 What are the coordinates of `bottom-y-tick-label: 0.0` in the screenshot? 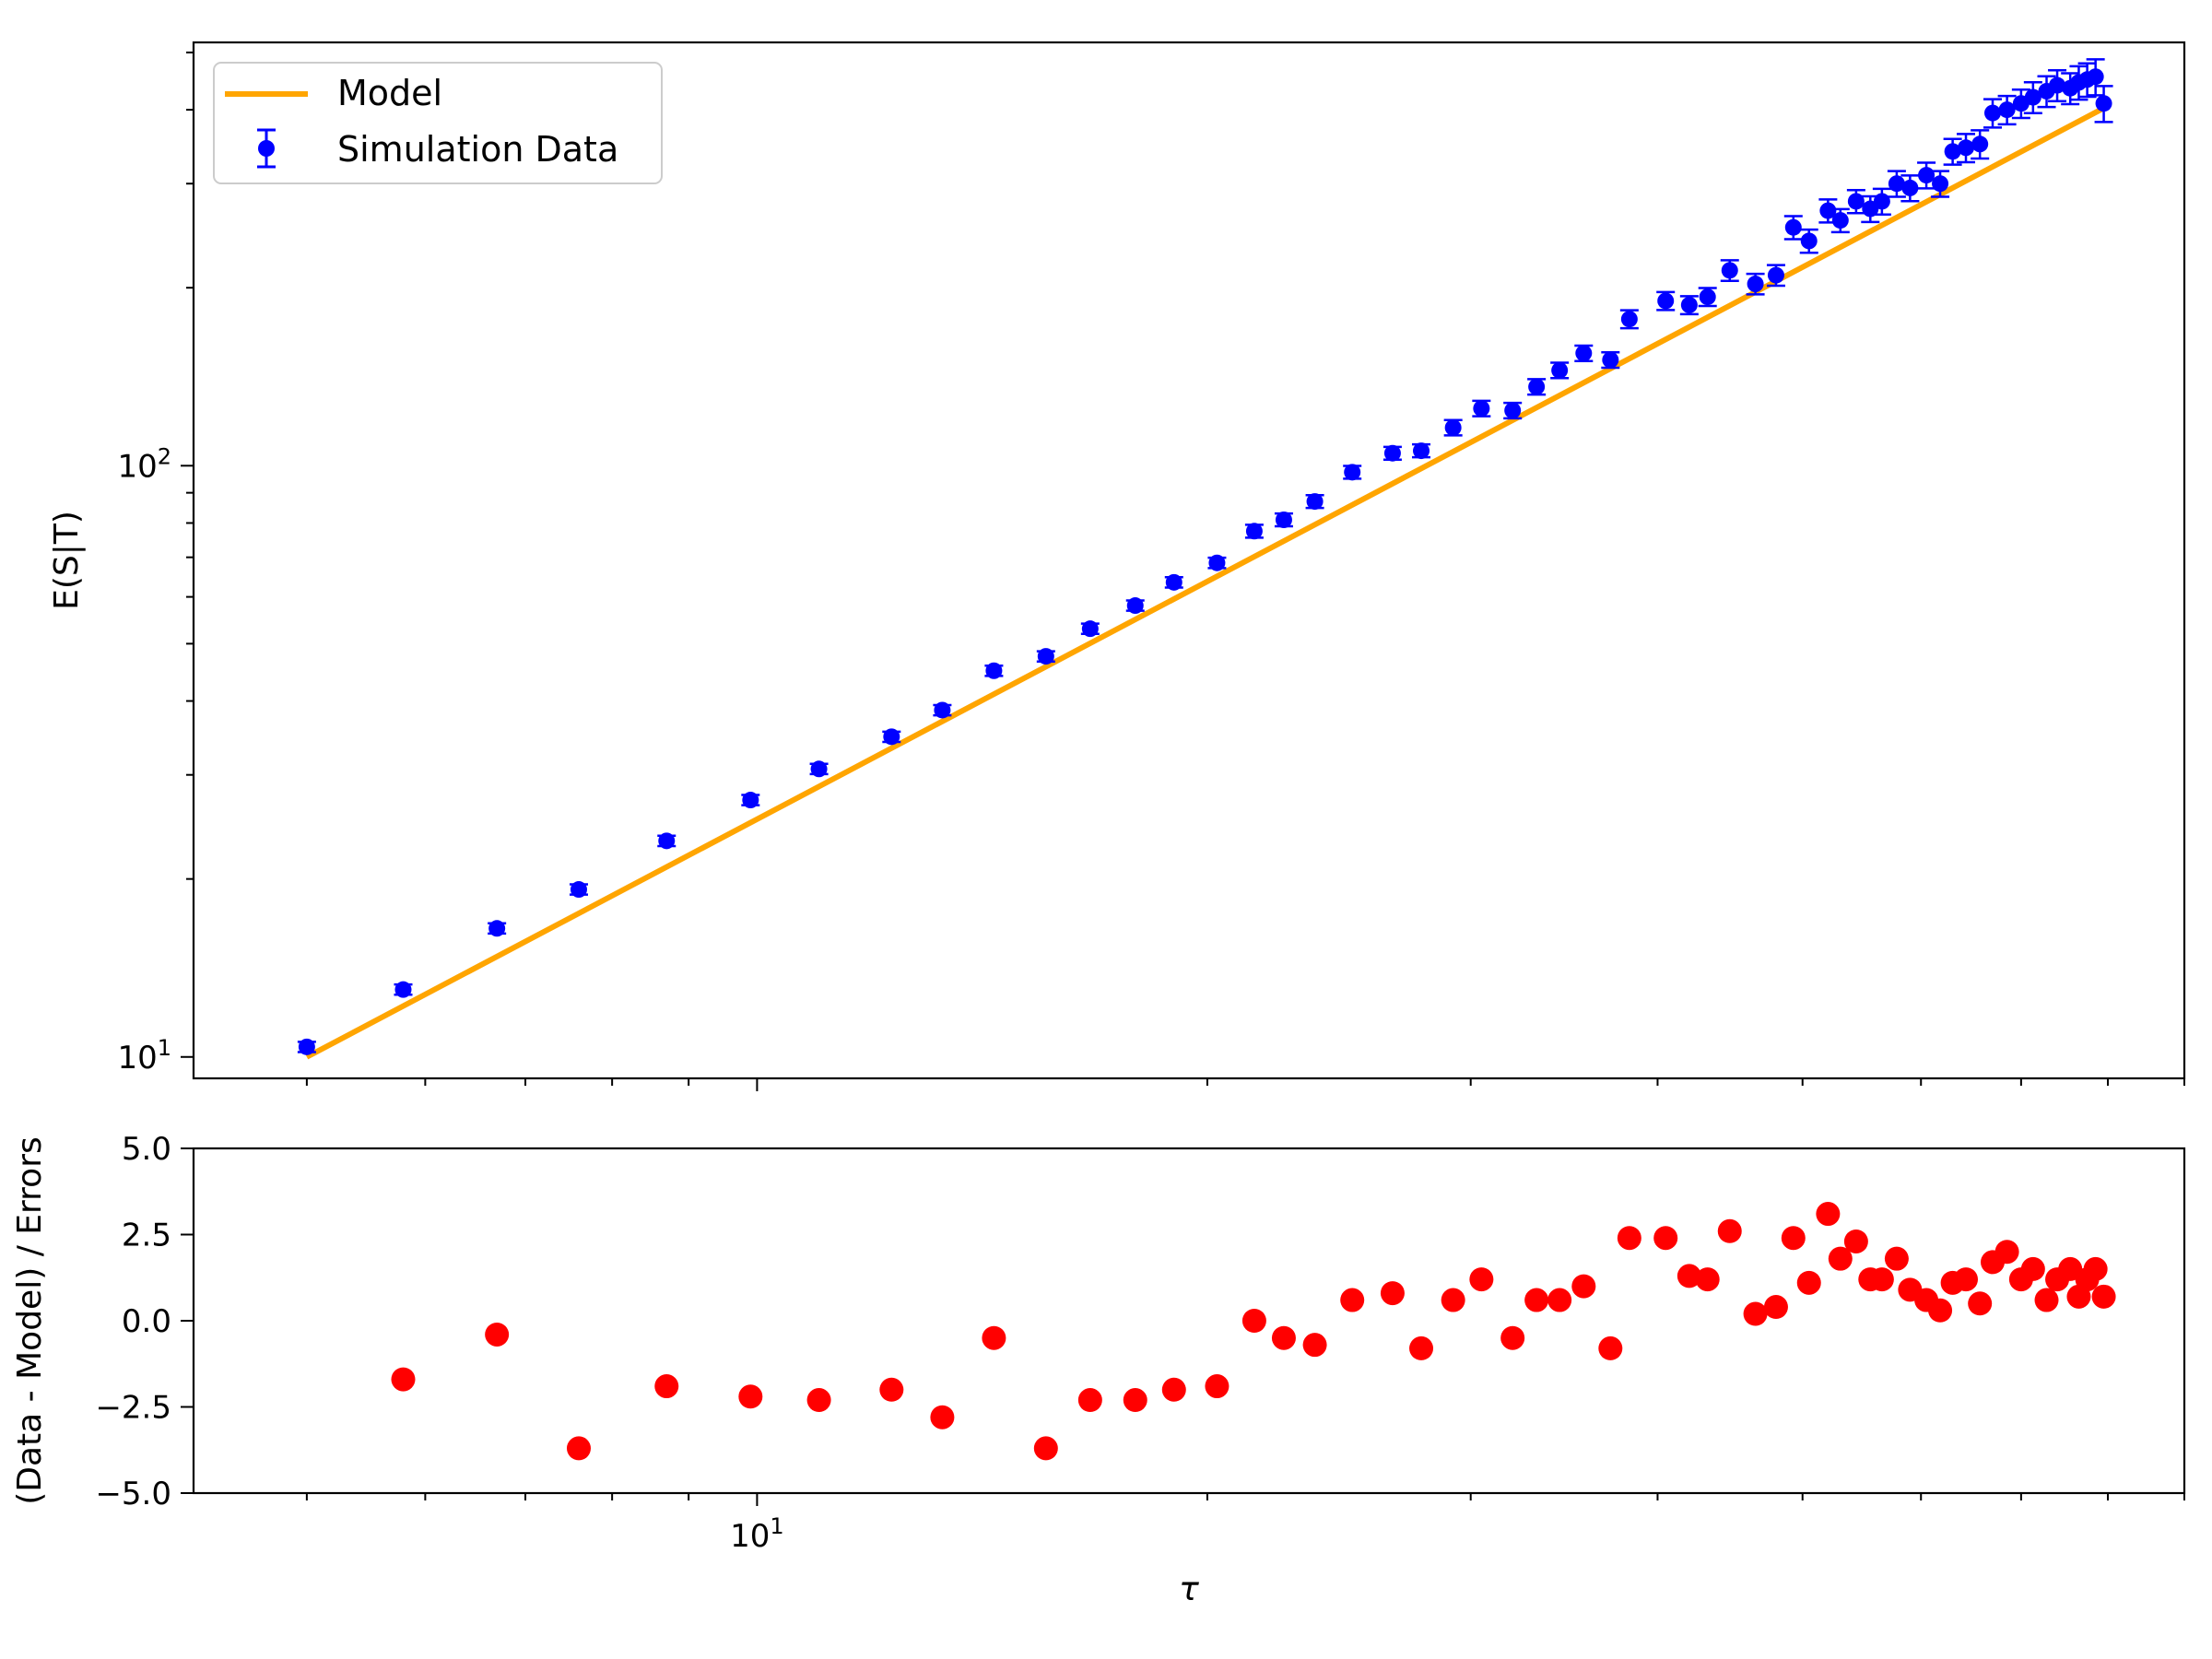 It's located at (146, 1321).